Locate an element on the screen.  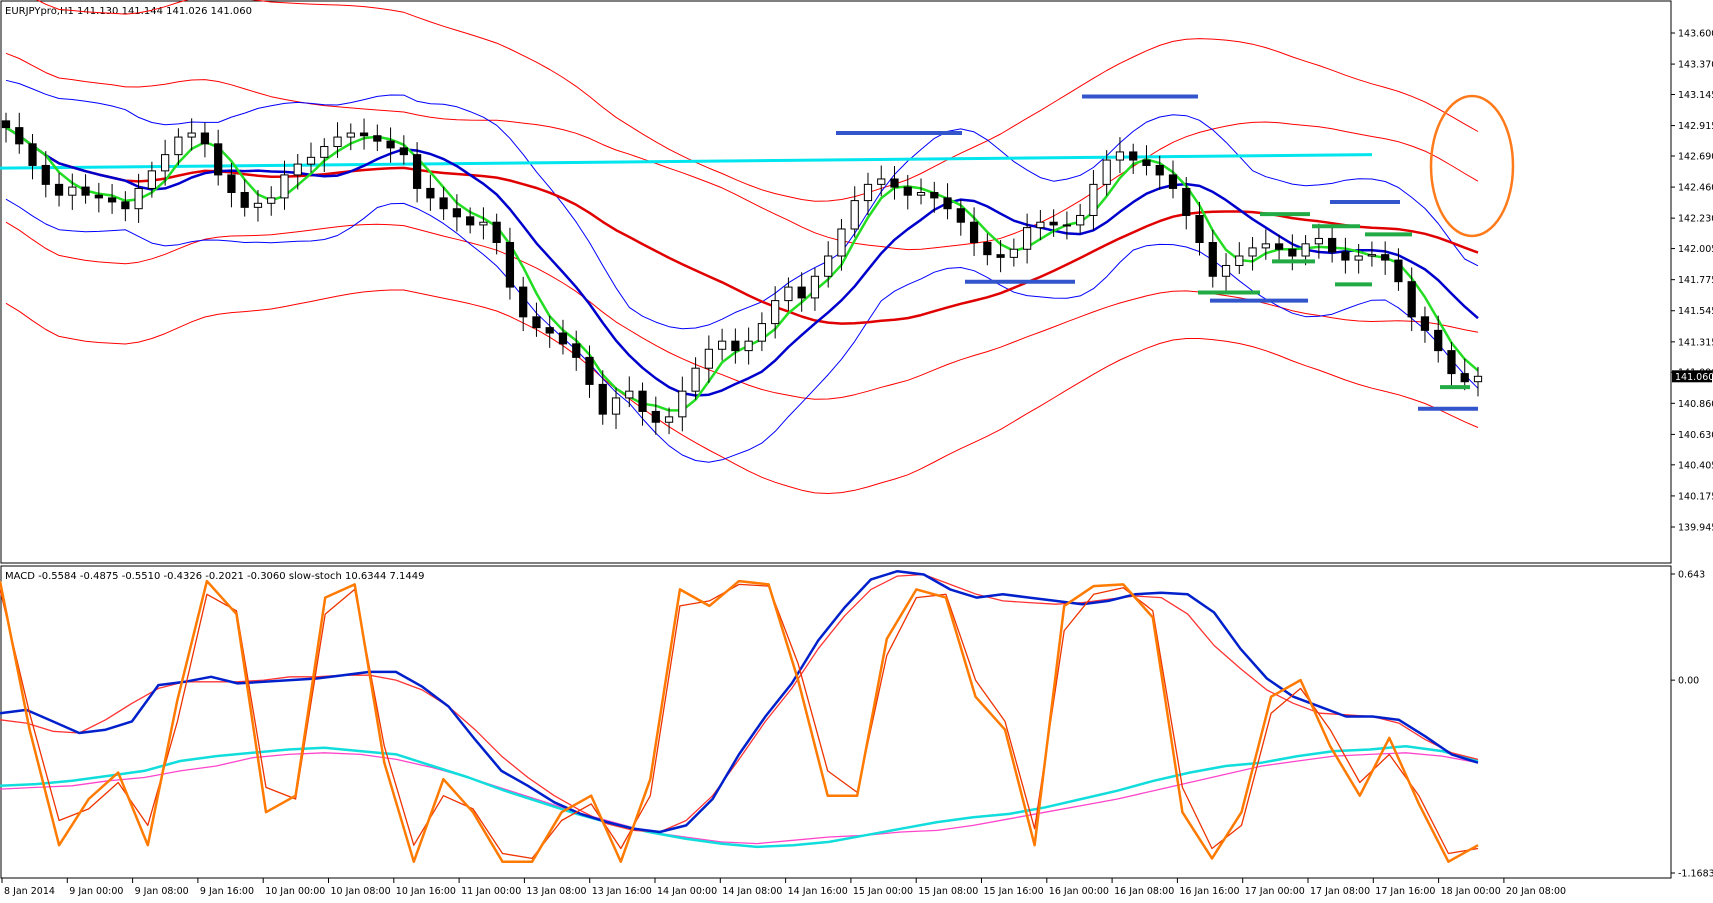
current-price-label: 141.060 is located at coordinates (1694, 377).